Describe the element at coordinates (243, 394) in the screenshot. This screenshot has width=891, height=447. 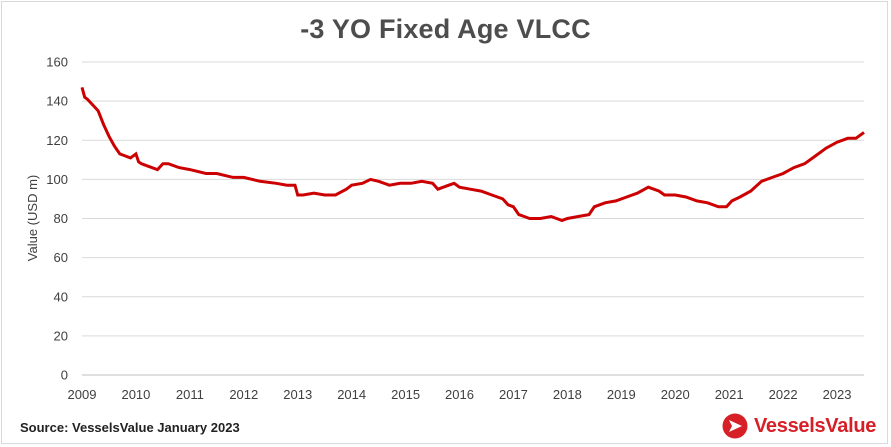
I see `x-tick-label: 2012` at that location.